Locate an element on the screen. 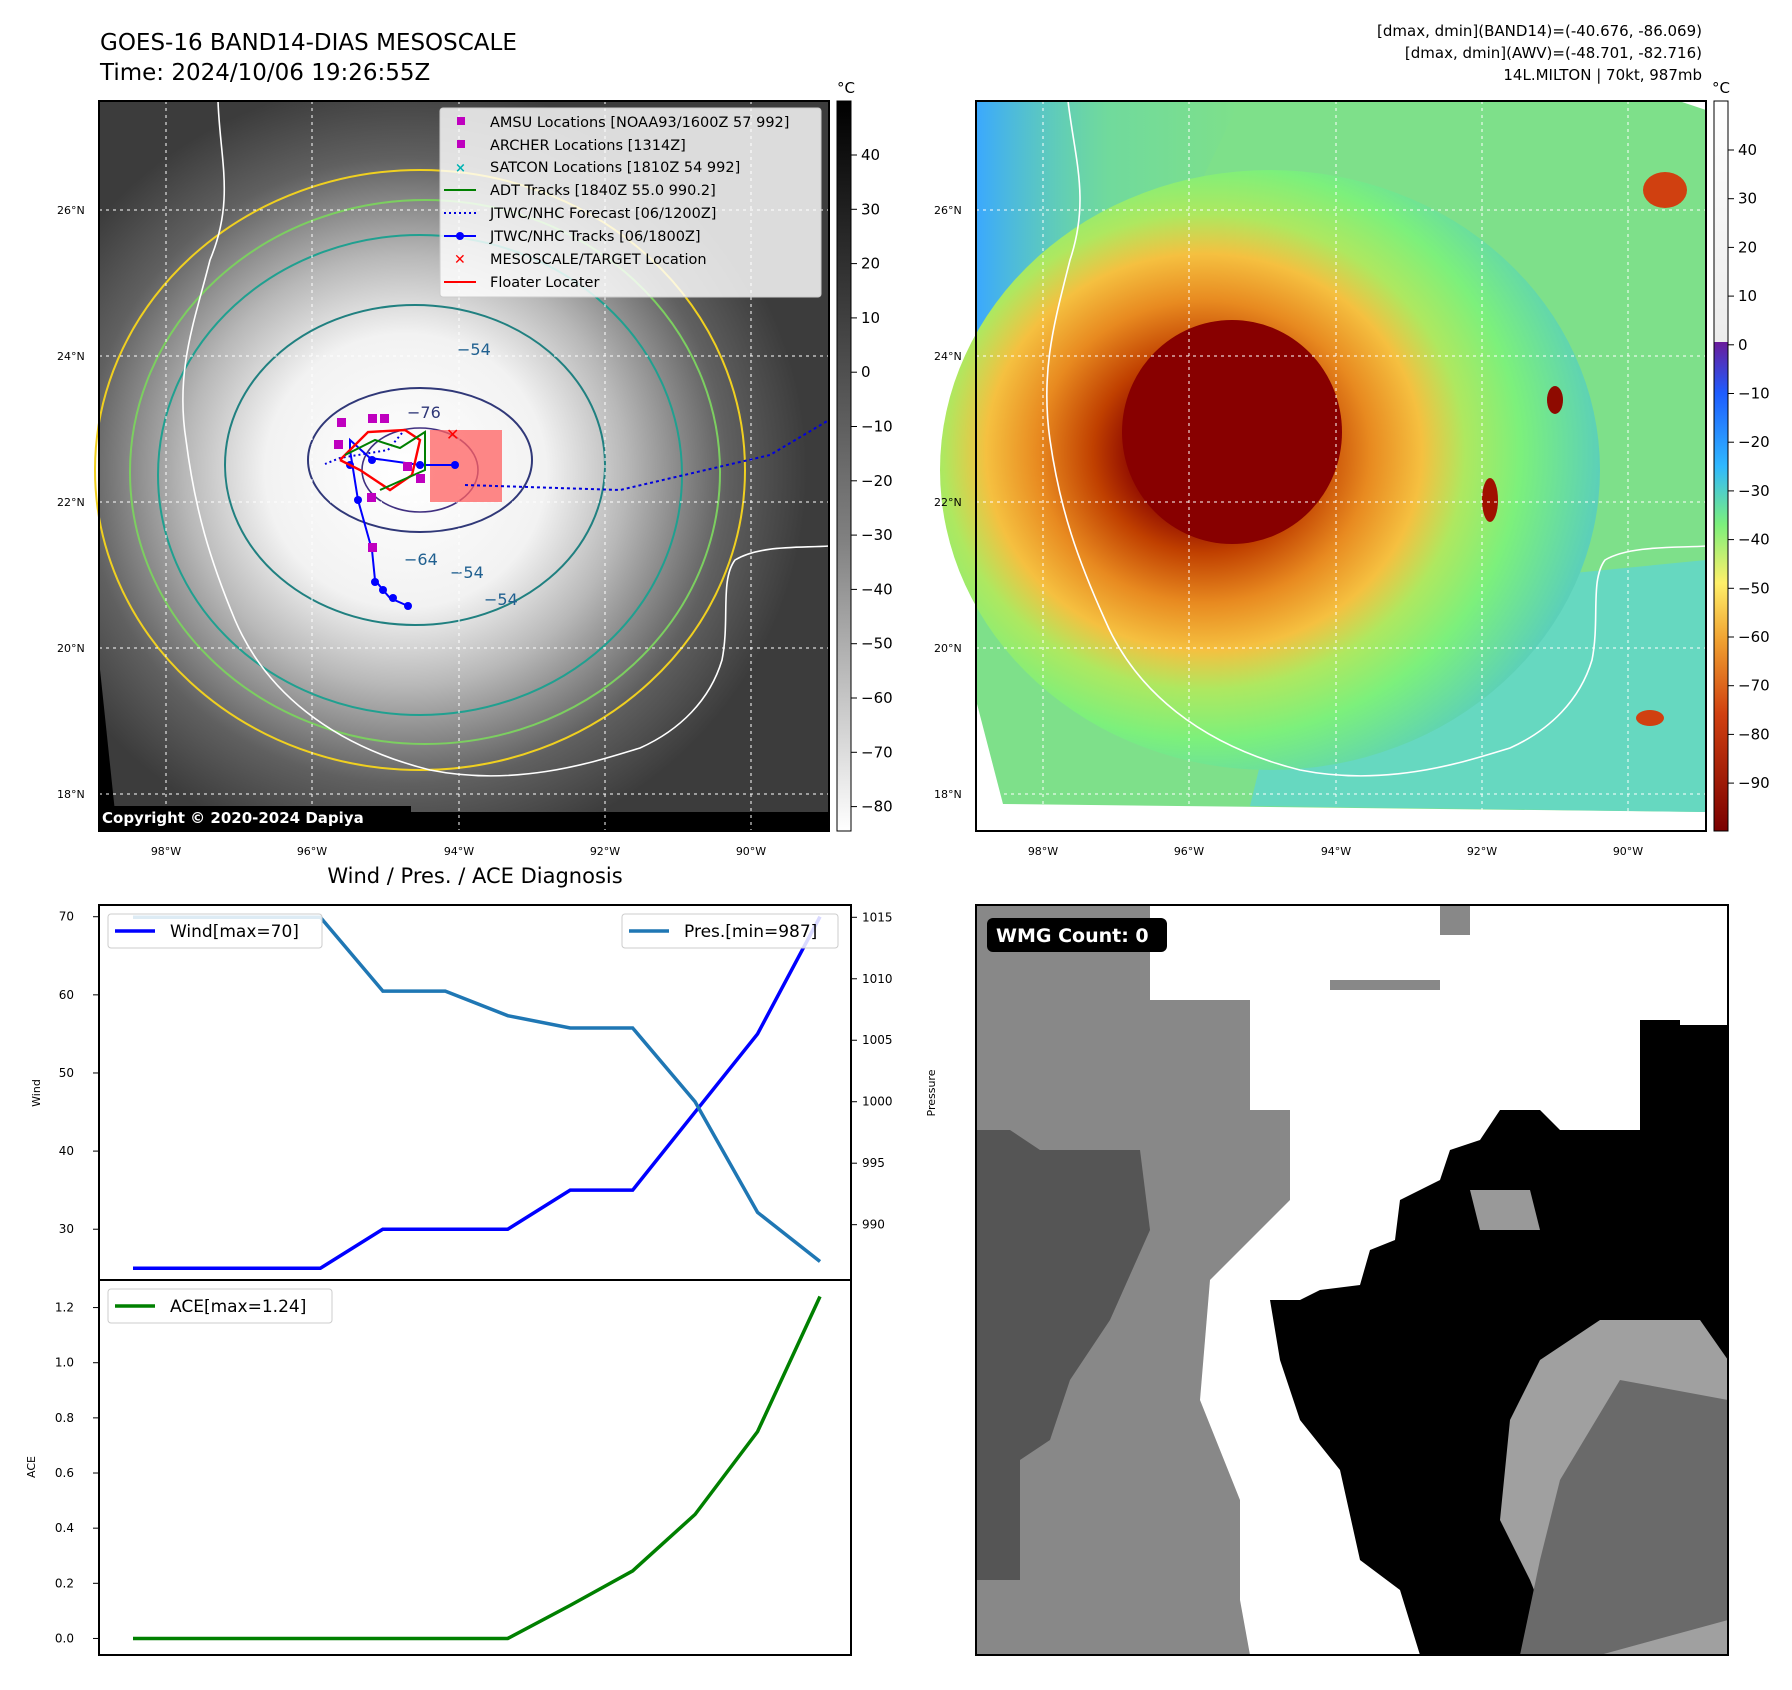  left-colorbar-unit: °C is located at coordinates (846, 88).